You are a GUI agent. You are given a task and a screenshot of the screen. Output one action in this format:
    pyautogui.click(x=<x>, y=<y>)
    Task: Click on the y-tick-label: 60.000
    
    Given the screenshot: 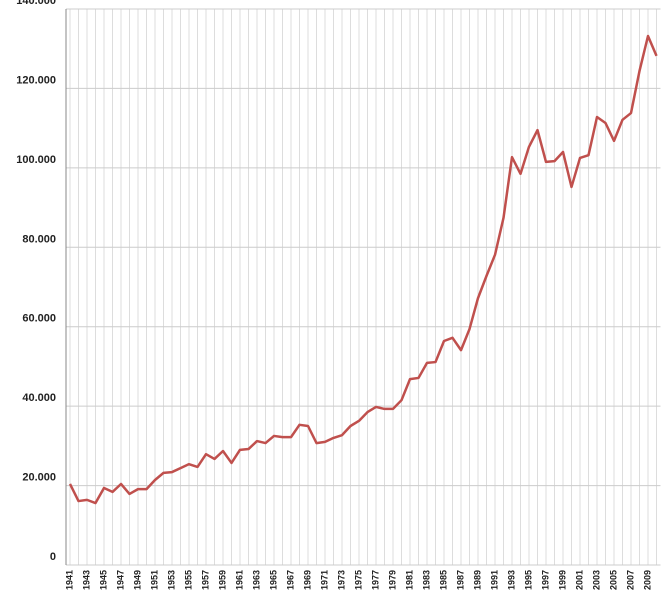 What is the action you would take?
    pyautogui.click(x=39, y=319)
    